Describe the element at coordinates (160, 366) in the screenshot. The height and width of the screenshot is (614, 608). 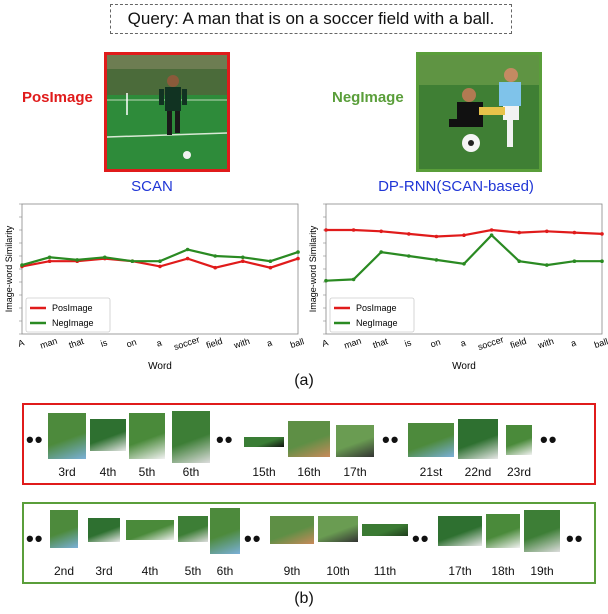
I see `scan-x-axis-label: Word` at that location.